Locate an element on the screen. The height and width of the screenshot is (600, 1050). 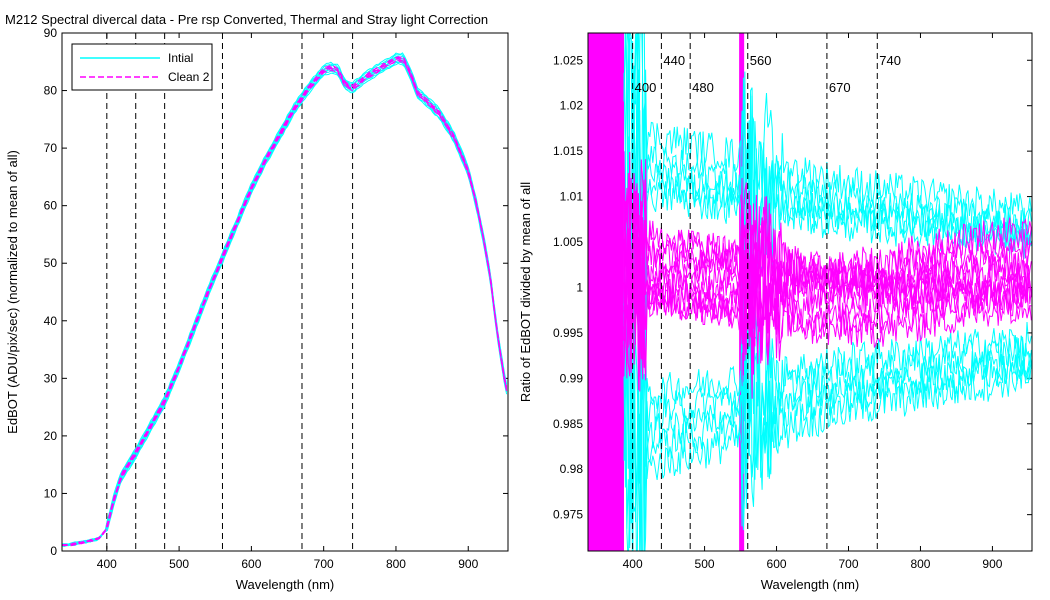
y-tick-label: 50 is located at coordinates (51, 263).